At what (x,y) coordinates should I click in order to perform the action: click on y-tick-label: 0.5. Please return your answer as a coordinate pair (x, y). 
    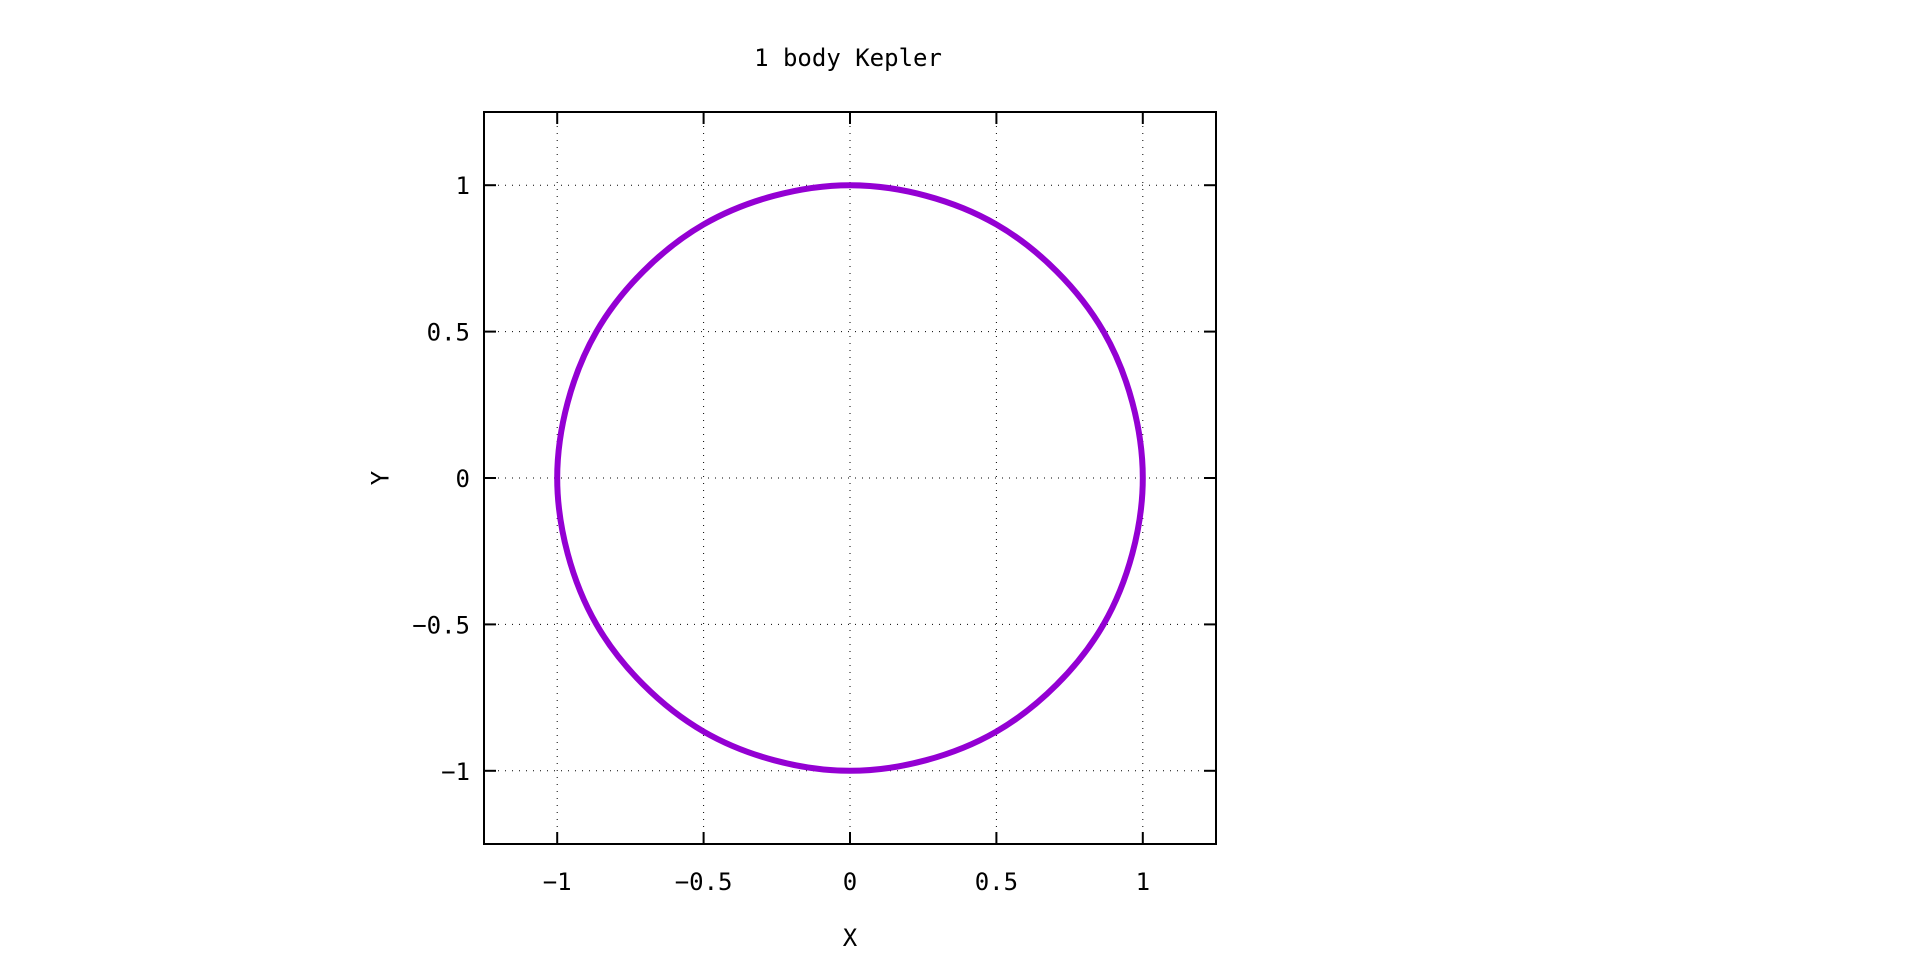
    Looking at the image, I should click on (448, 333).